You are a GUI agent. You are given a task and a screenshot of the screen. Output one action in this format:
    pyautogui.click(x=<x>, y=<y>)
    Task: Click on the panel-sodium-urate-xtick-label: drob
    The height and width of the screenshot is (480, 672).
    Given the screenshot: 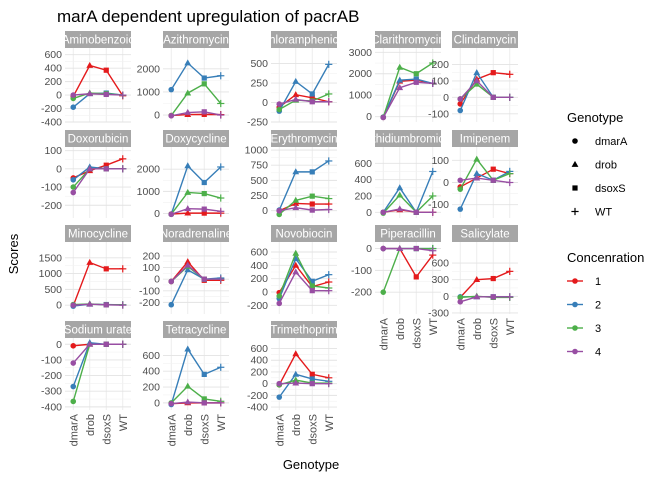 What is the action you would take?
    pyautogui.click(x=91, y=425)
    